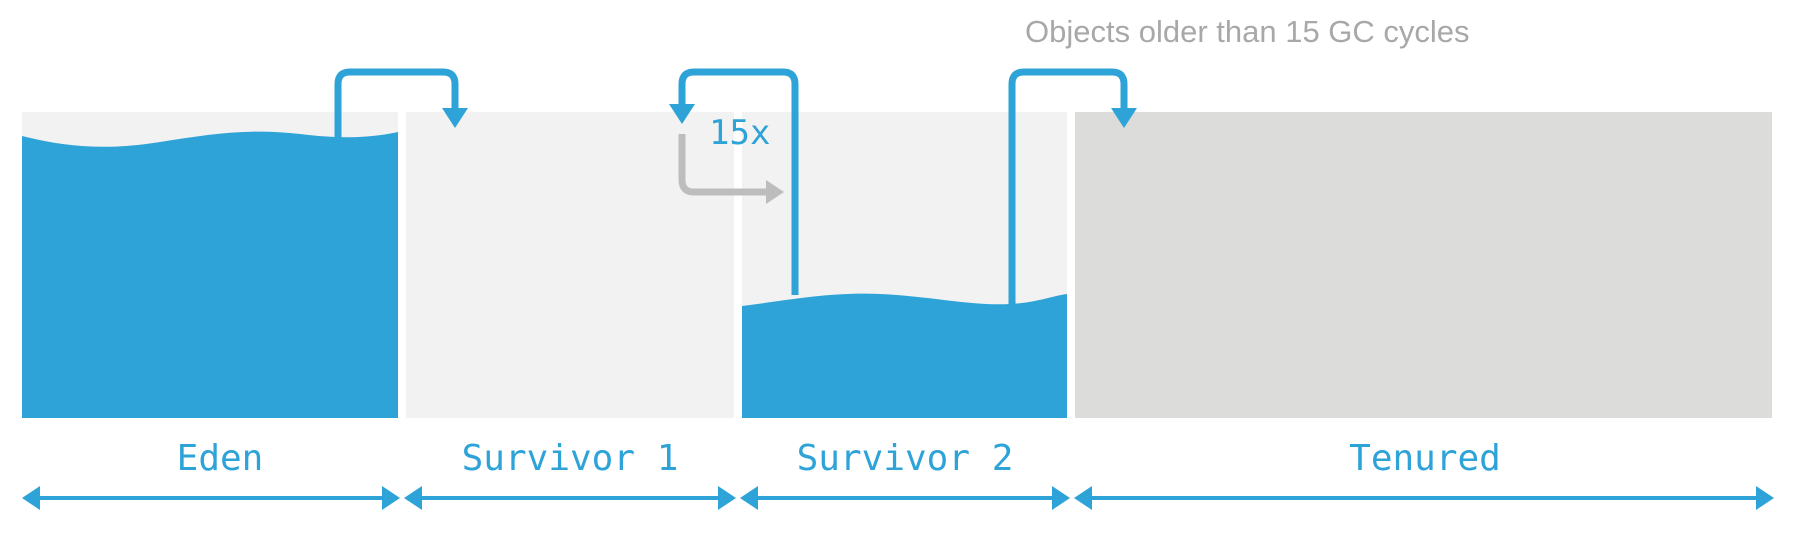  What do you see at coordinates (775, 192) in the screenshot?
I see `cycle-loop-arrowhead` at bounding box center [775, 192].